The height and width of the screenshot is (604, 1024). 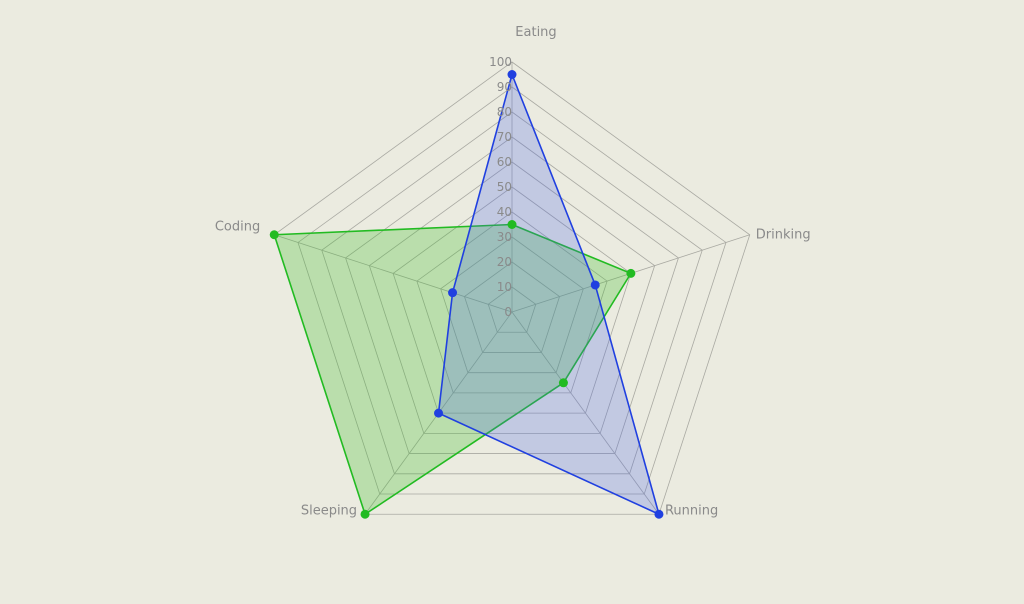 I want to click on tick-label: 100, so click(x=500, y=62).